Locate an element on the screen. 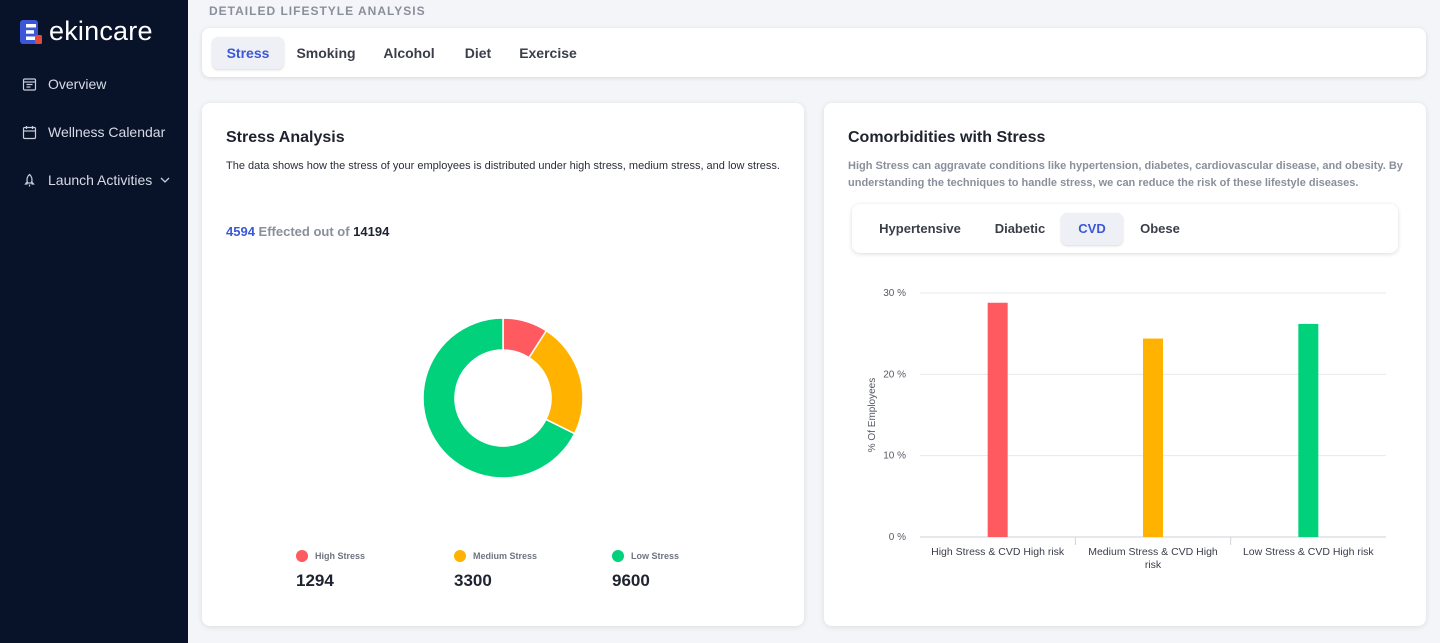 The height and width of the screenshot is (643, 1440). rocket-icon is located at coordinates (29, 179).